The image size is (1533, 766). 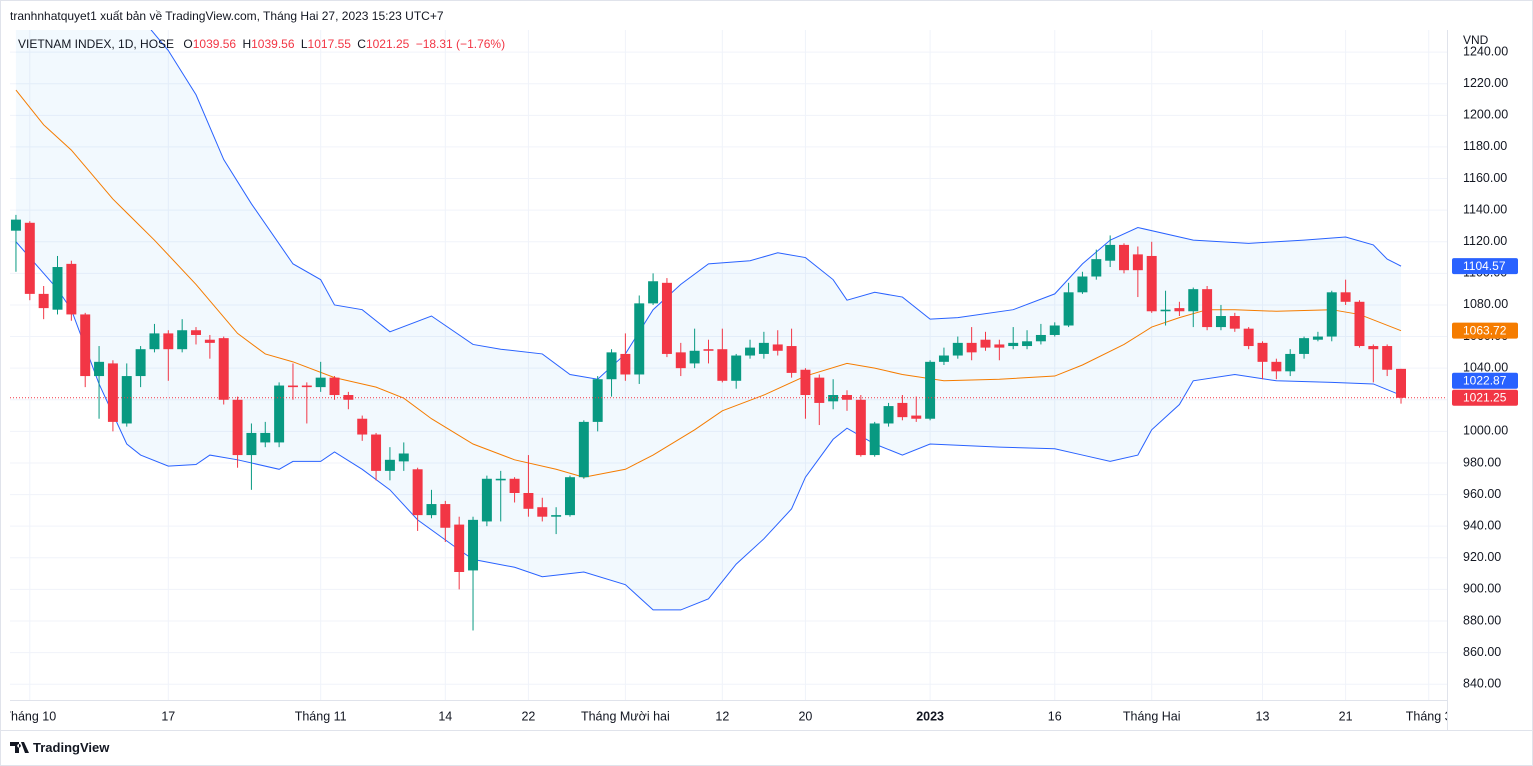 What do you see at coordinates (1485, 367) in the screenshot?
I see `y-tick-label: 1040.00` at bounding box center [1485, 367].